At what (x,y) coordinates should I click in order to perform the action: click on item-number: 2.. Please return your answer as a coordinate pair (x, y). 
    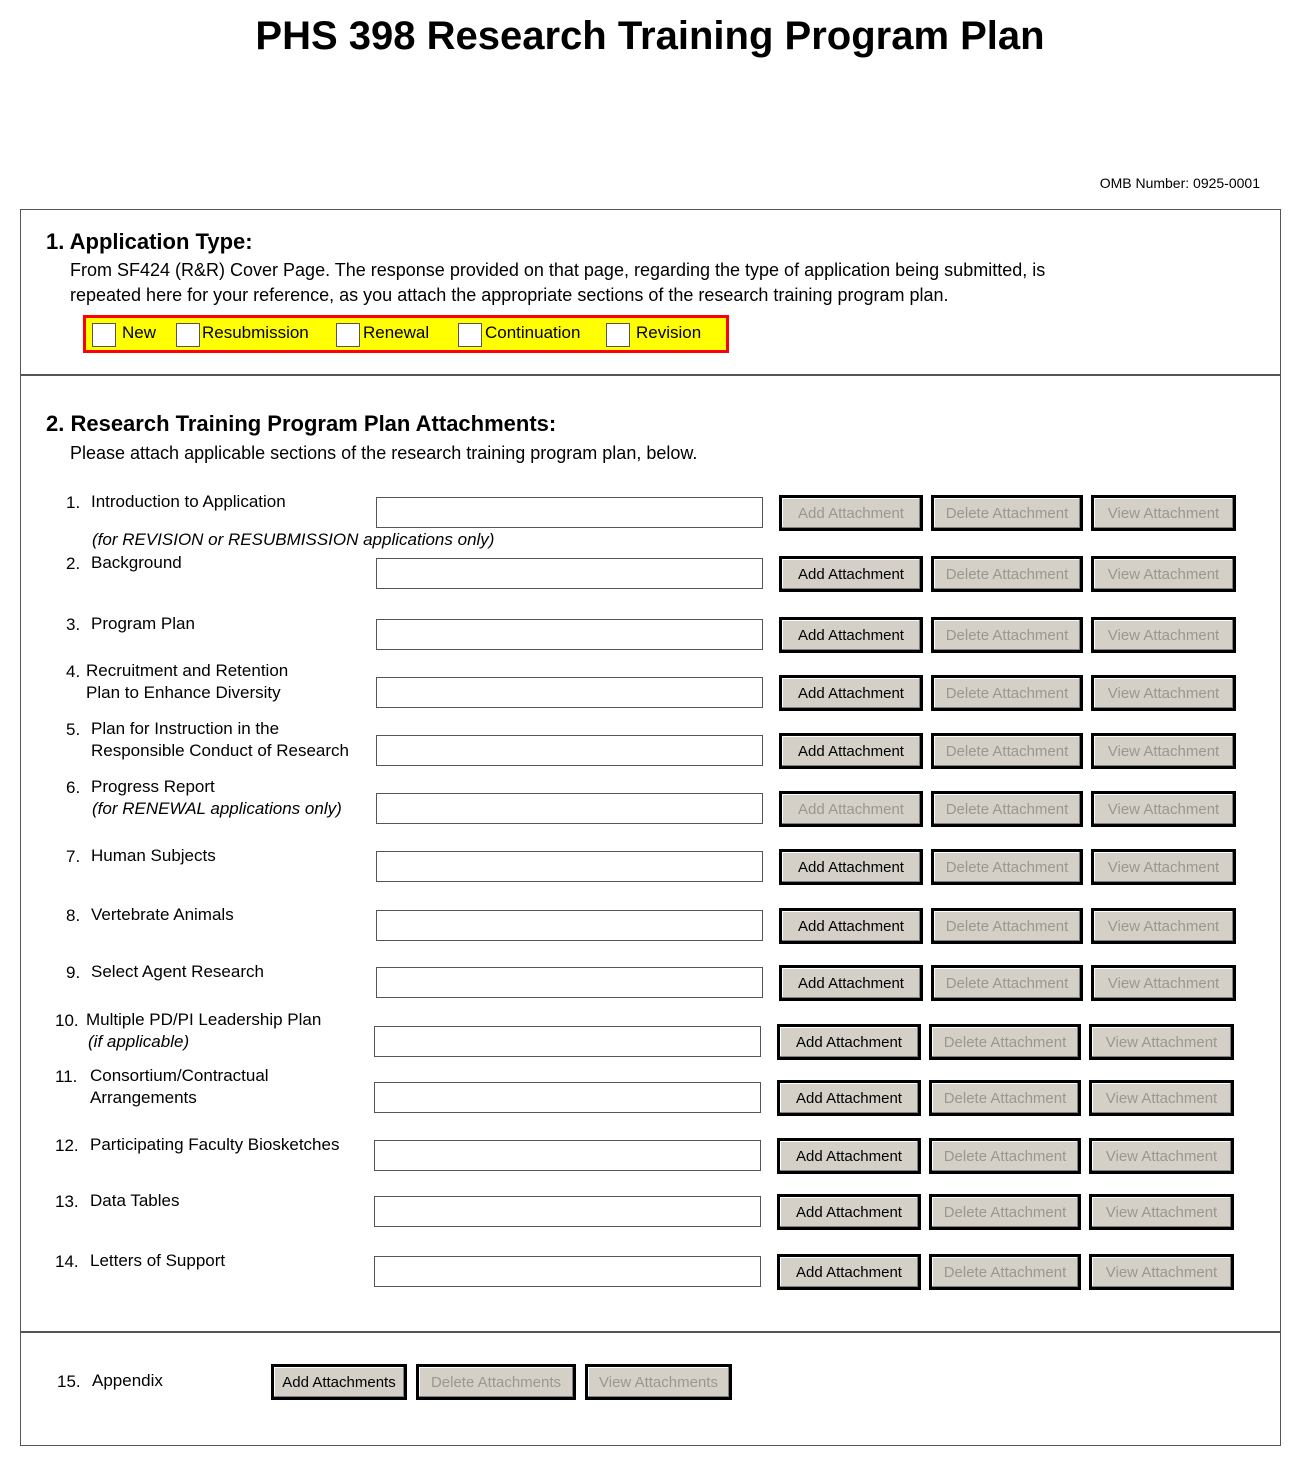
    Looking at the image, I should click on (73, 563).